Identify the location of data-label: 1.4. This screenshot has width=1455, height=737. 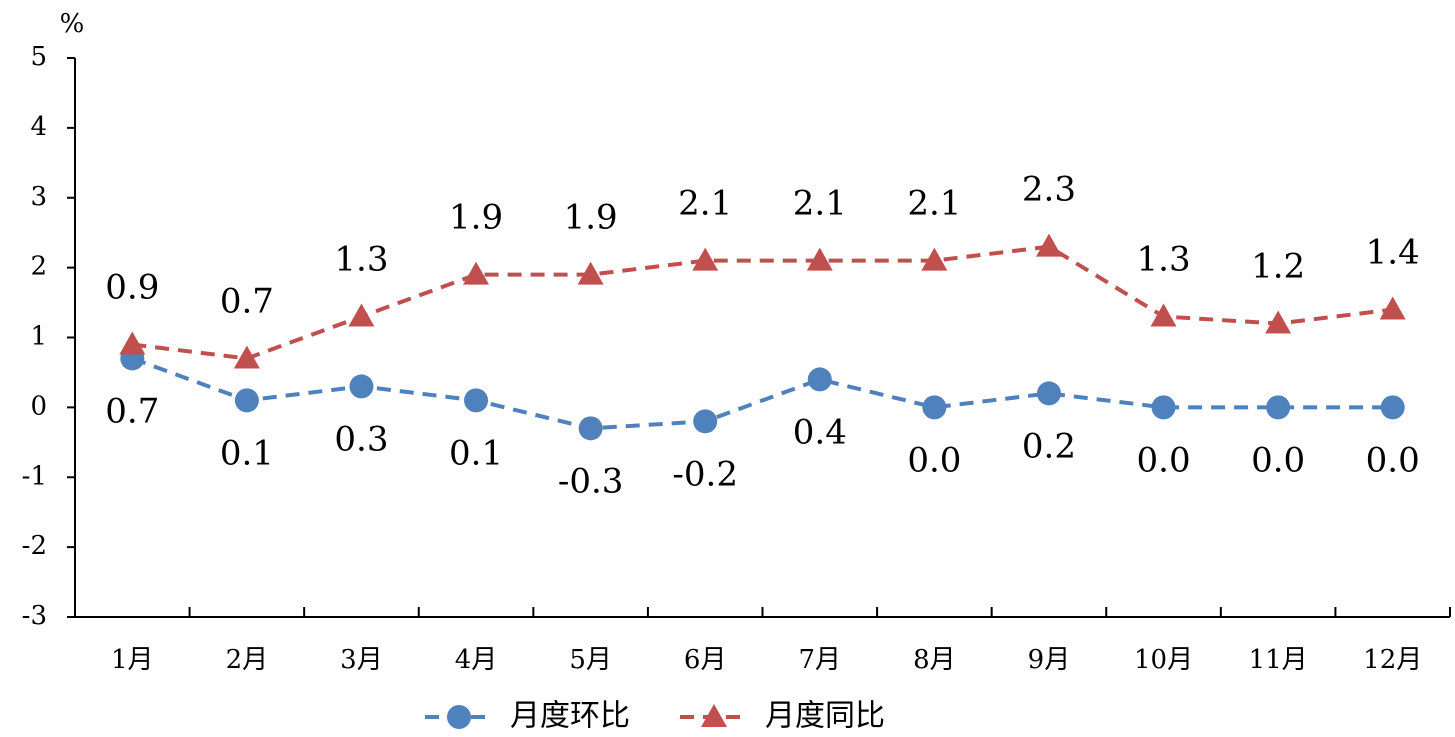
(1393, 253).